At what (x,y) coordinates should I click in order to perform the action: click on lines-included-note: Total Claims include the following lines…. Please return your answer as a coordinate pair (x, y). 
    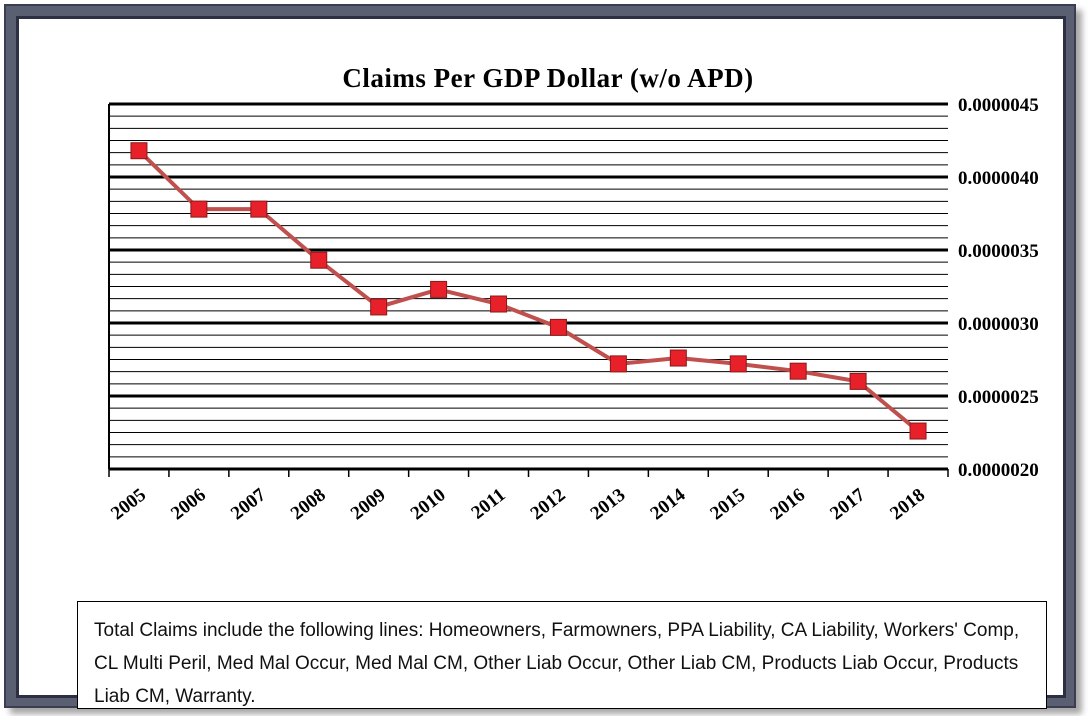
    Looking at the image, I should click on (562, 655).